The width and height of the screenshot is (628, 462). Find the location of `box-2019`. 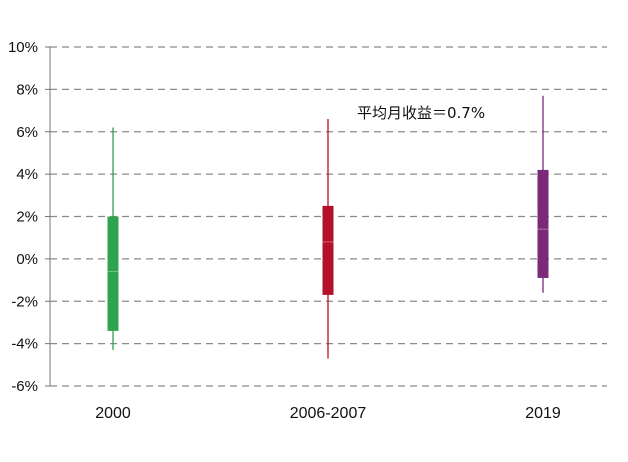

box-2019 is located at coordinates (543, 194).